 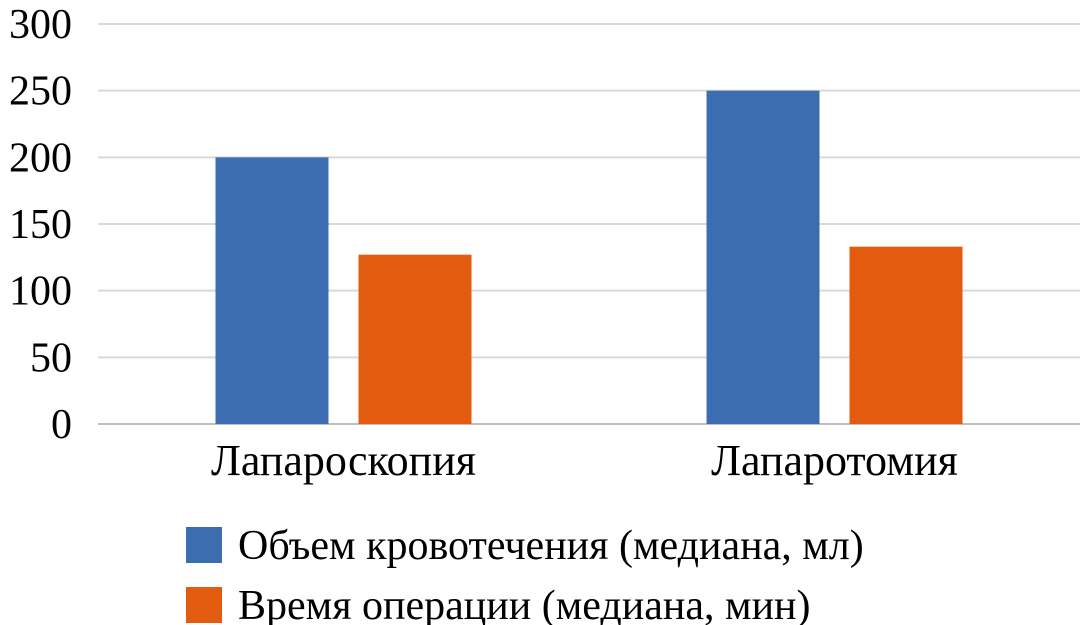 What do you see at coordinates (551, 546) in the screenshot?
I see `legend-label: Объем кровотечения (медиана, мл)` at bounding box center [551, 546].